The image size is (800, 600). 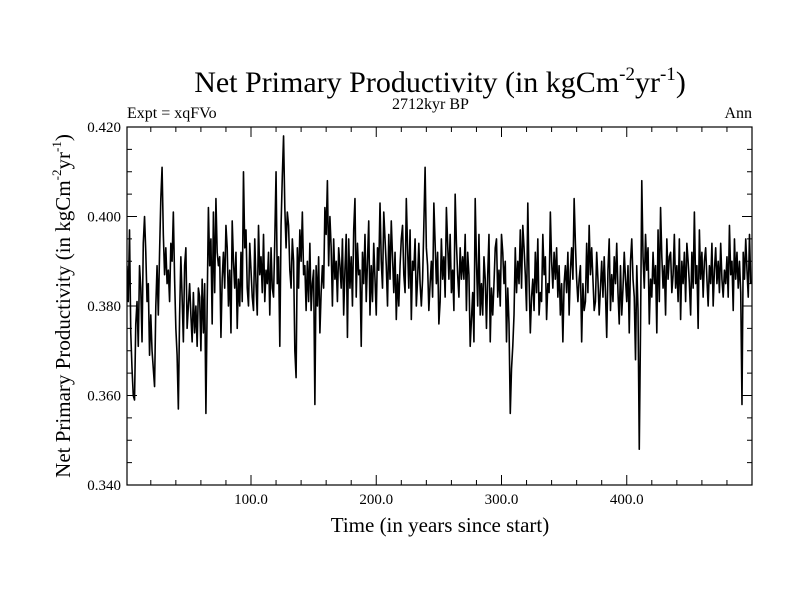 What do you see at coordinates (104, 486) in the screenshot?
I see `y-tick-label: 0.340` at bounding box center [104, 486].